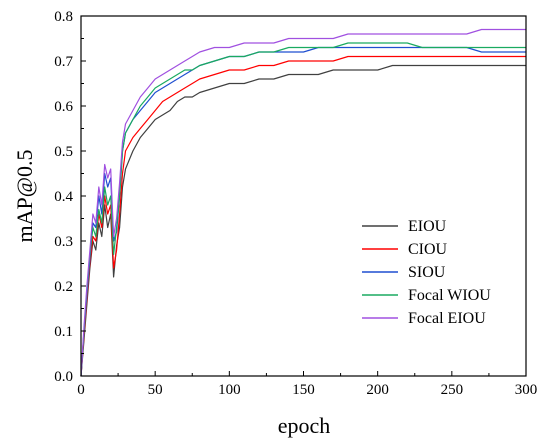  Describe the element at coordinates (452, 390) in the screenshot. I see `x-tick-label: 250` at that location.